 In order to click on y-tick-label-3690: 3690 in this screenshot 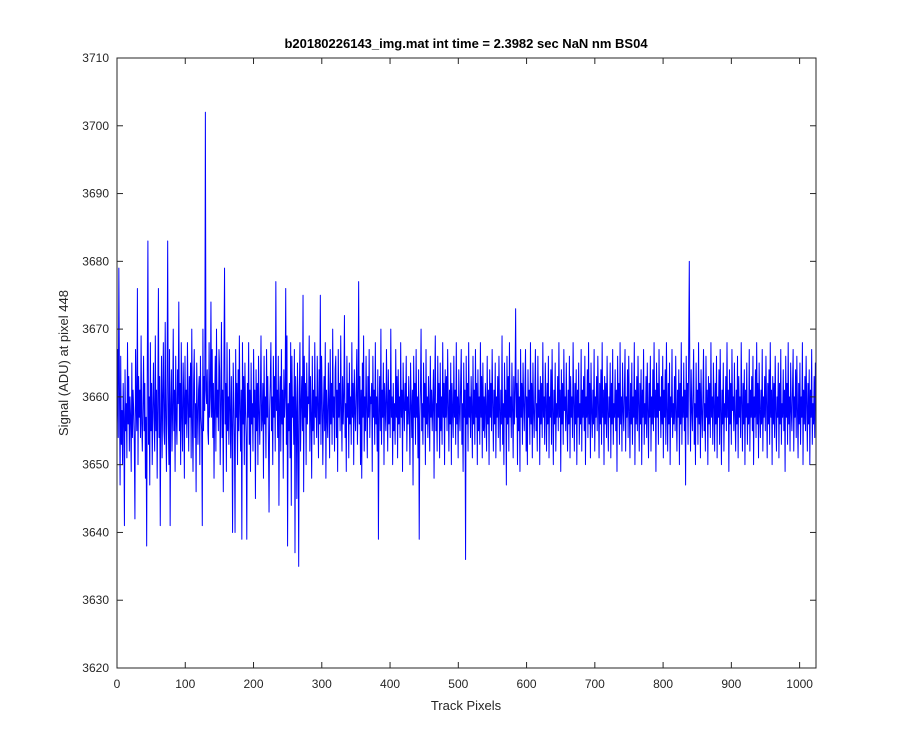, I will do `click(95, 194)`.